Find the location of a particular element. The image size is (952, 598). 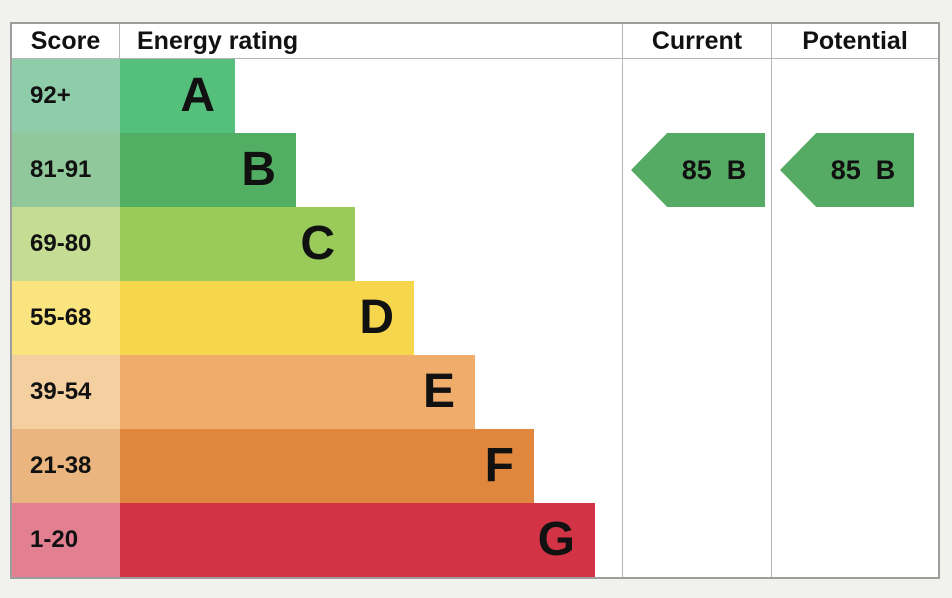

potential-column-cell: 85 B is located at coordinates (854, 170).